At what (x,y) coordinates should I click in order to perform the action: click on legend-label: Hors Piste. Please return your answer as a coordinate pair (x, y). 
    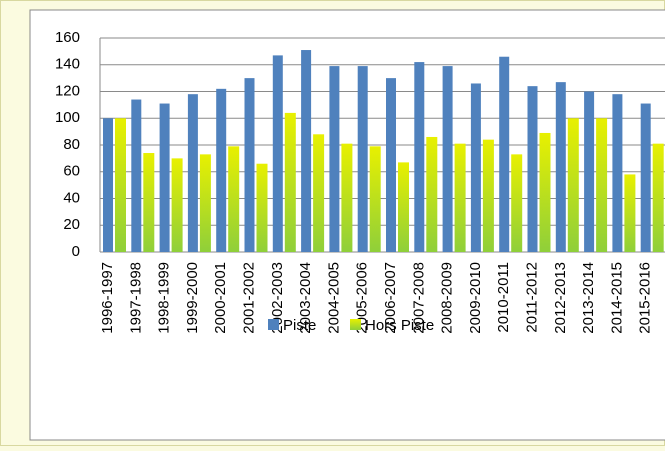
    Looking at the image, I should click on (399, 325).